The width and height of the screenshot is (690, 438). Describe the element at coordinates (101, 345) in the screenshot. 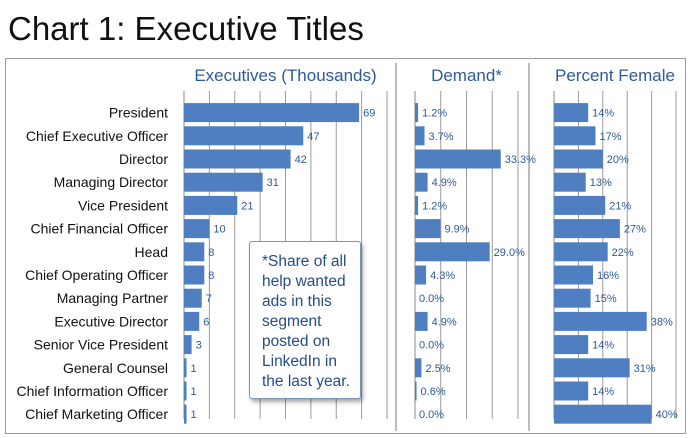

I see `category-label: Senior Vice President` at that location.